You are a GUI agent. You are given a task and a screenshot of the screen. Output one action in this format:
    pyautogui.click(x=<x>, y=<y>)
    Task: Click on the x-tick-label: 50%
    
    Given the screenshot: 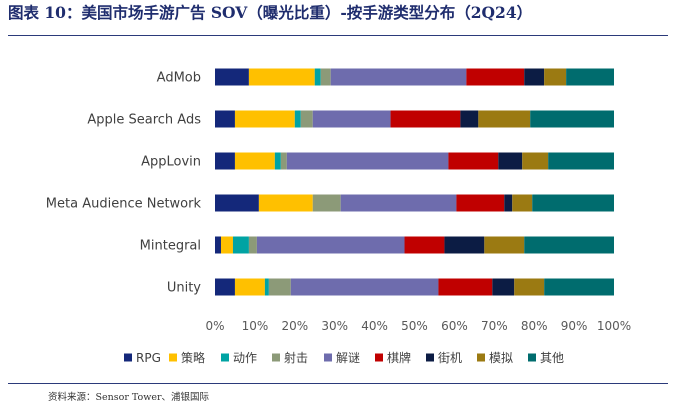 What is the action you would take?
    pyautogui.click(x=414, y=326)
    